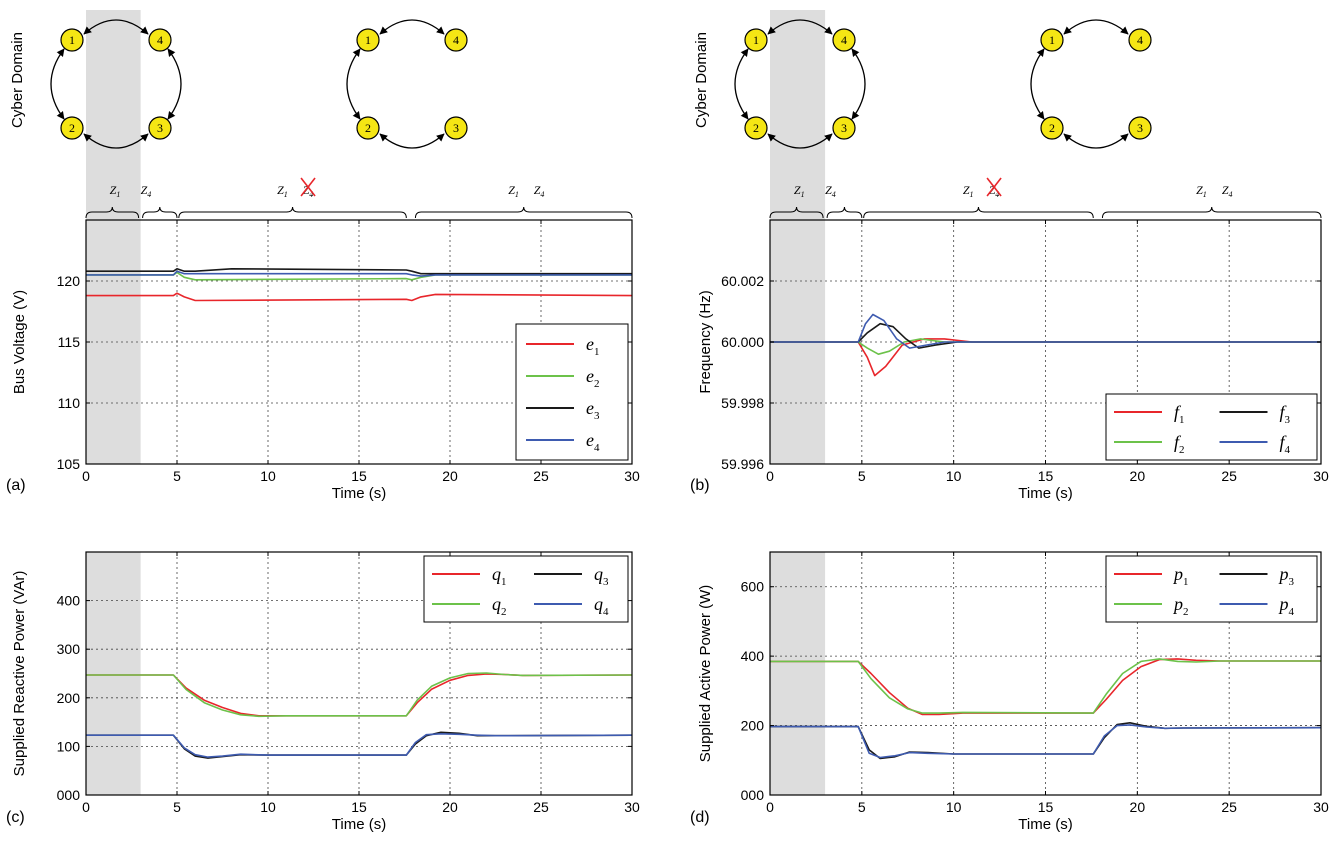 Image resolution: width=1343 pixels, height=850 pixels. Describe the element at coordinates (359, 745) in the screenshot. I see `series-line-q4` at that location.